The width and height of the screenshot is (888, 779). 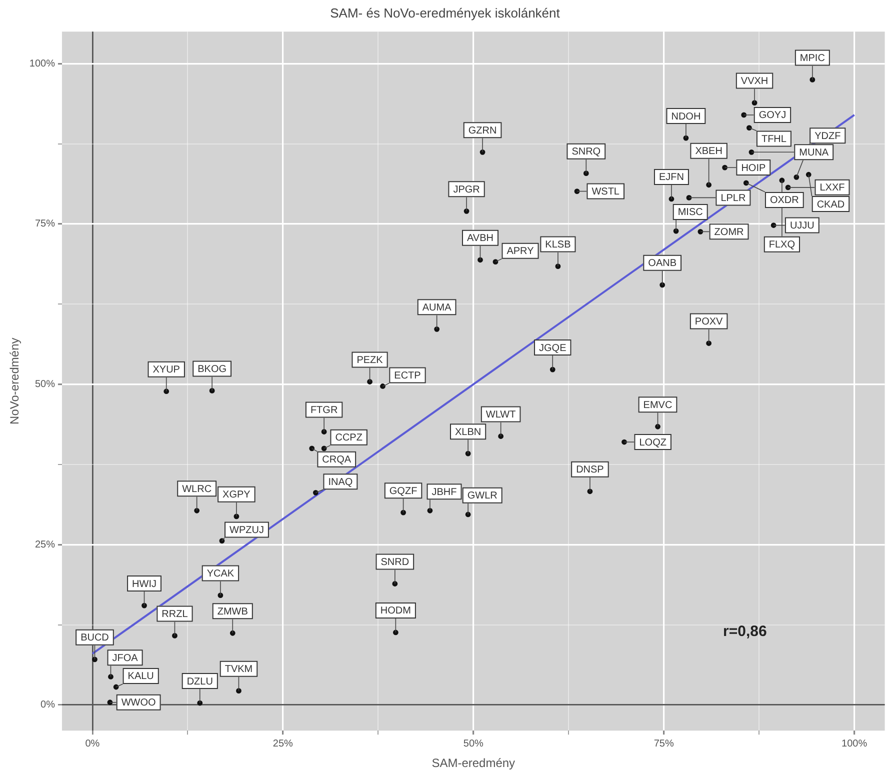 I want to click on annotation: PEZK, so click(x=370, y=360).